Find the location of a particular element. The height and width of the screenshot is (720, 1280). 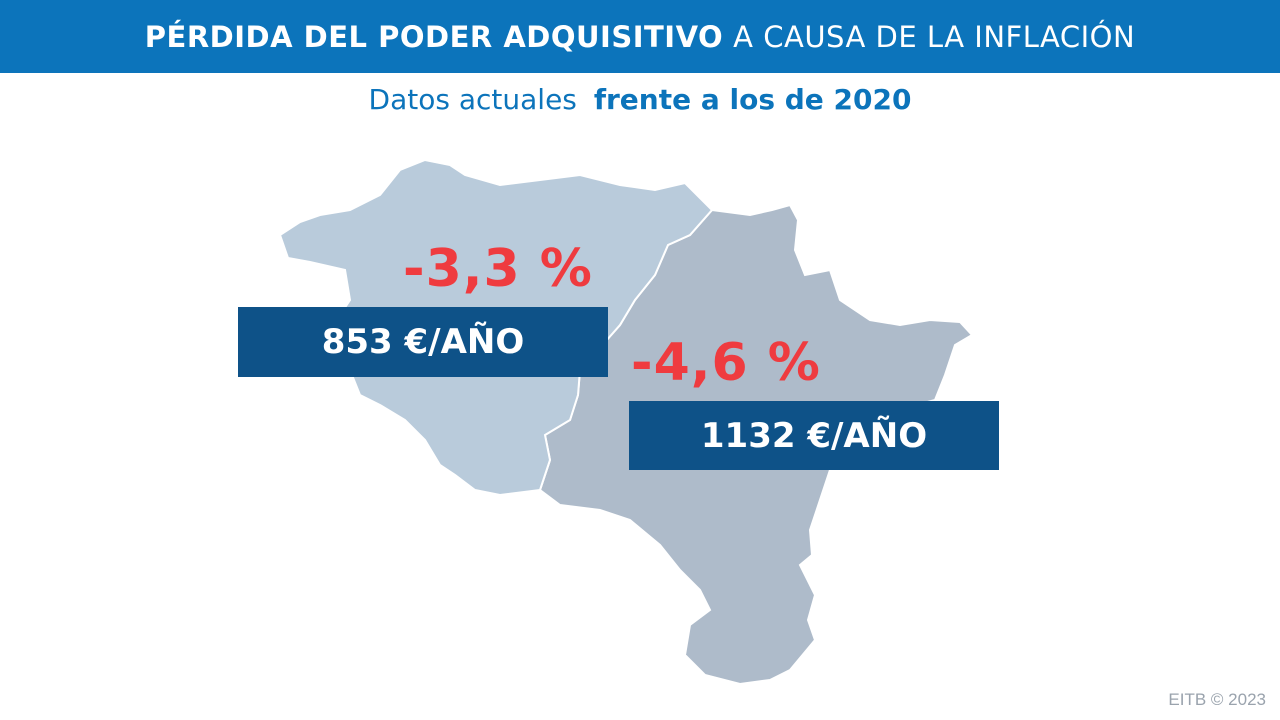

amount-box-west: 853 €/AÑO is located at coordinates (423, 342).